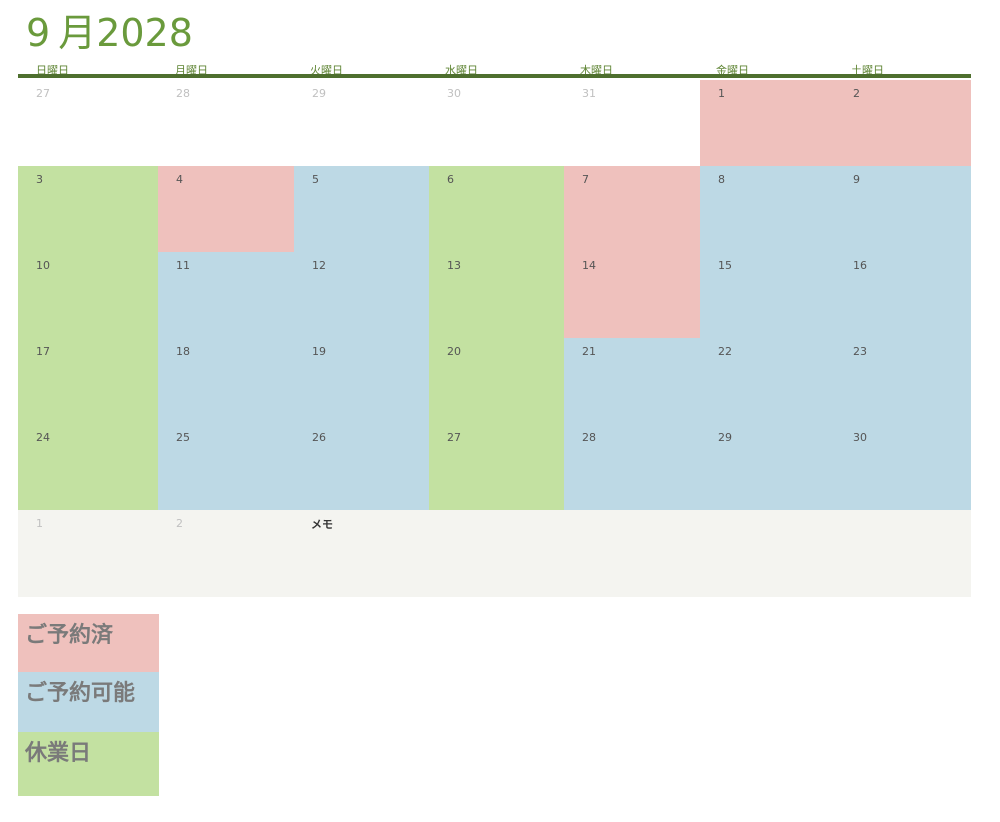  I want to click on day-number: 10, so click(43, 265).